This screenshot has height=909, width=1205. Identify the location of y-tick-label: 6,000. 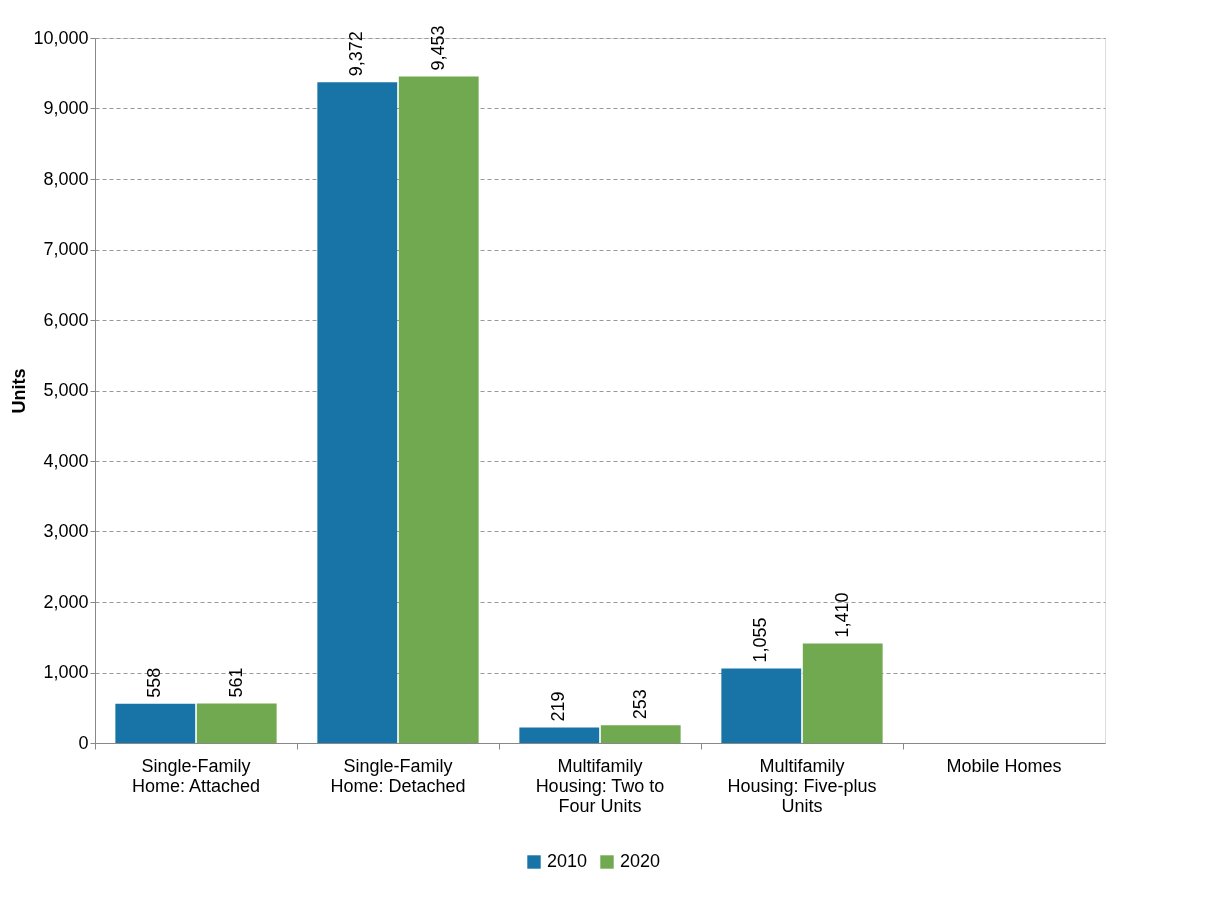
(66, 319).